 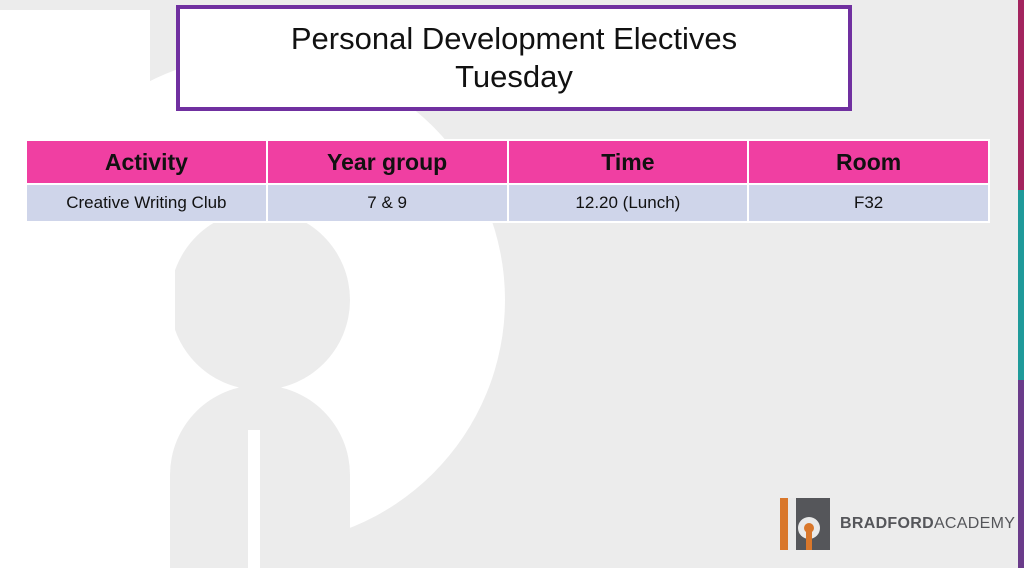 I want to click on column-header-year-group: Year group, so click(x=387, y=162).